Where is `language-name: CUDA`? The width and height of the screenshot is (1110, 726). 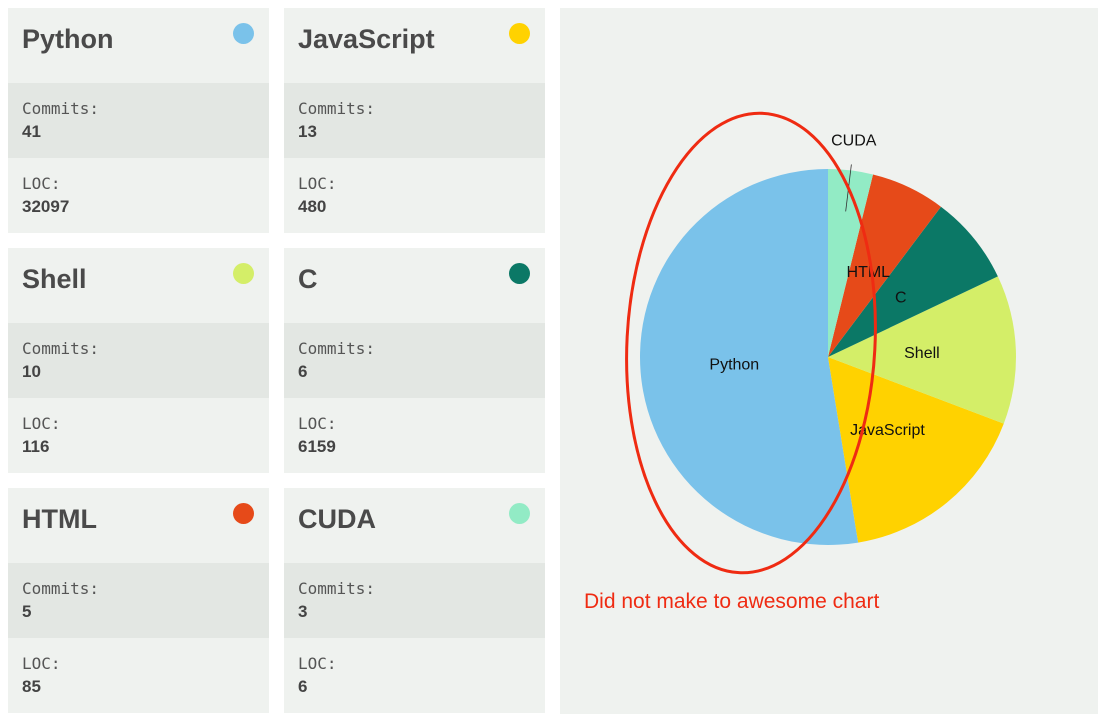 language-name: CUDA is located at coordinates (337, 519).